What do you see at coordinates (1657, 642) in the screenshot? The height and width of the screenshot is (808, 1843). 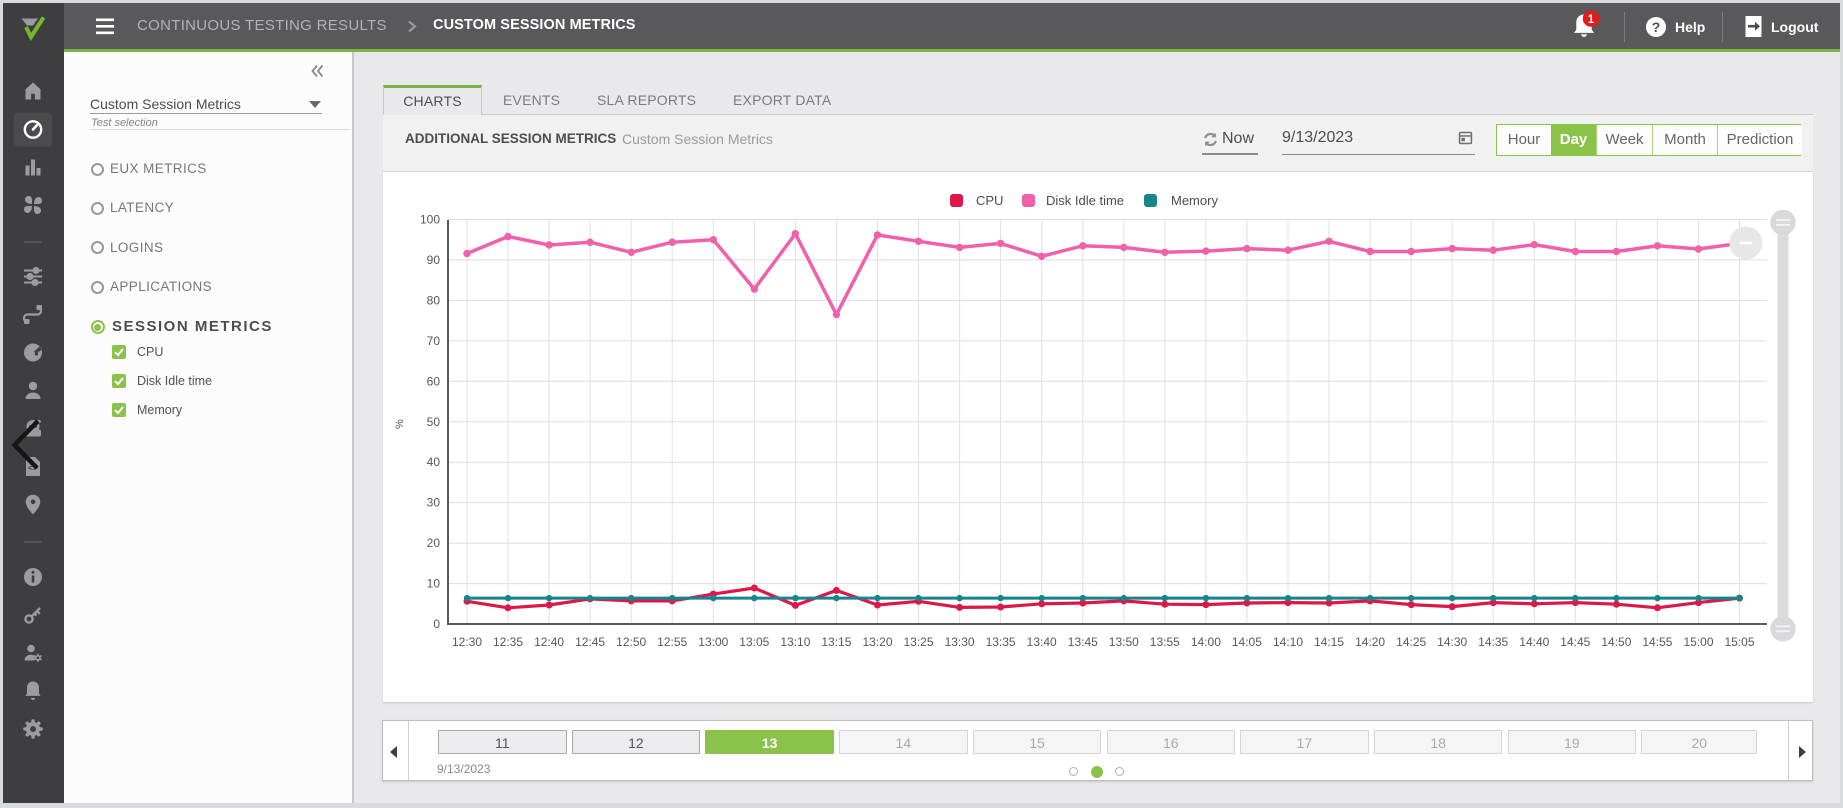 I see `svg-text: 14:55` at bounding box center [1657, 642].